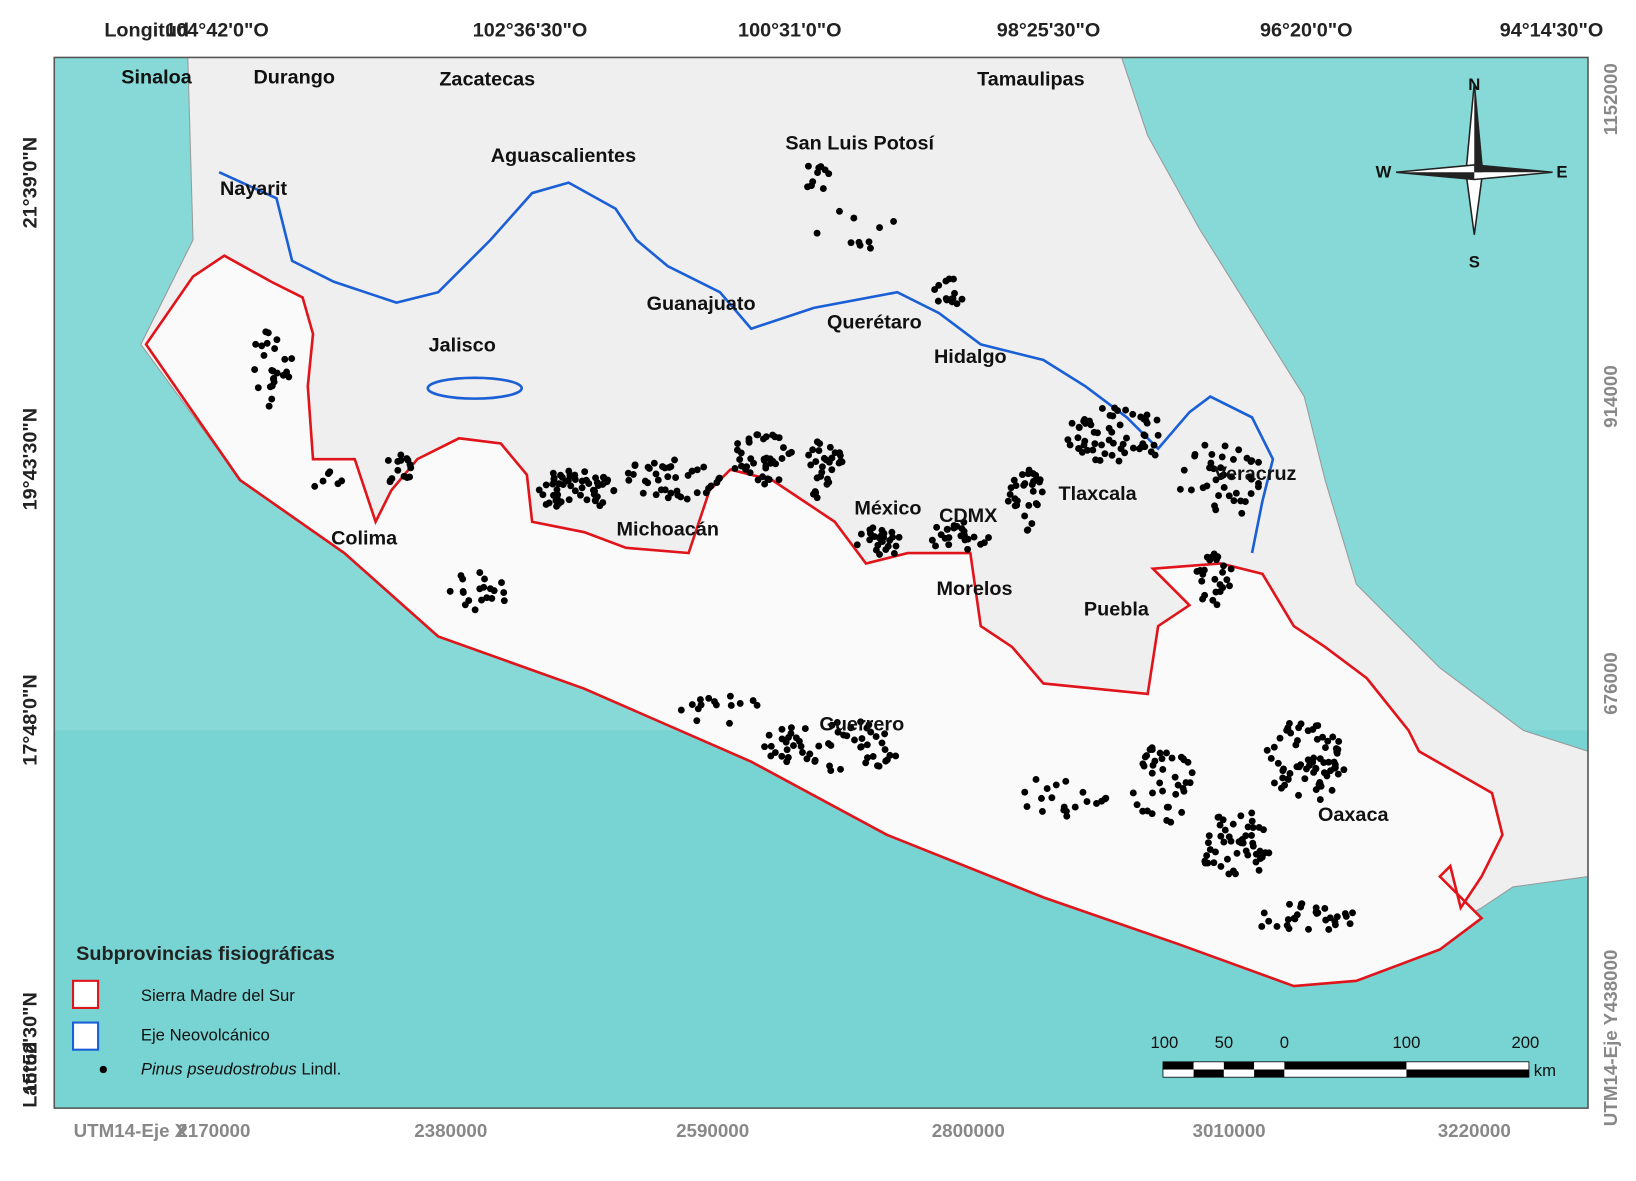  I want to click on scale-label: 50, so click(1224, 1042).